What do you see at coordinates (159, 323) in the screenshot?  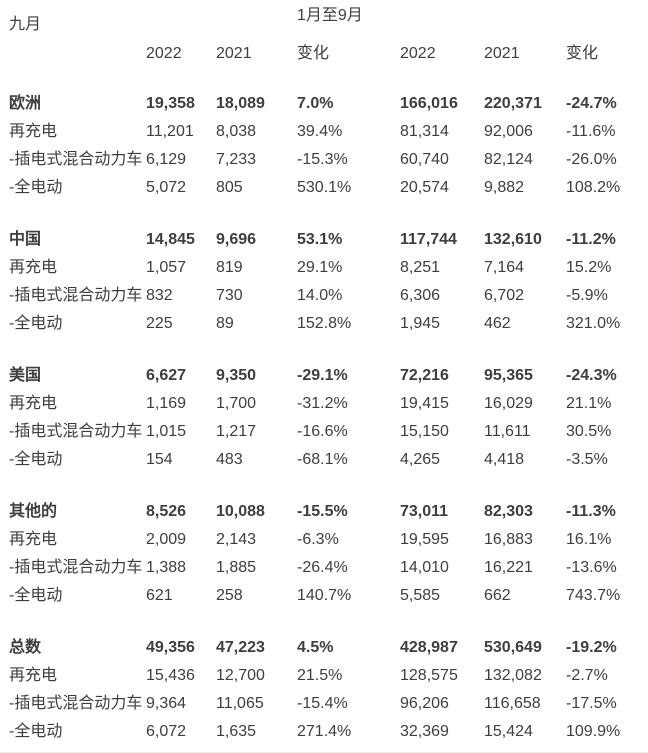 I see `value-cell: 225` at bounding box center [159, 323].